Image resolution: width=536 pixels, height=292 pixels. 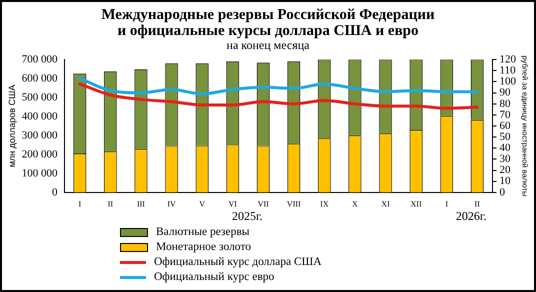 What do you see at coordinates (505, 181) in the screenshot?
I see `y2-tick-label: 10` at bounding box center [505, 181].